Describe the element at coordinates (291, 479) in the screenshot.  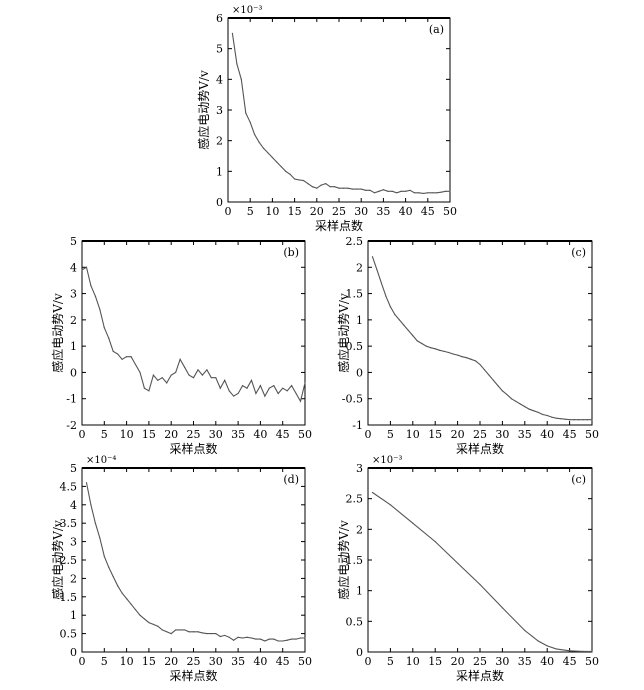
I see `panel-label: (d)` at that location.